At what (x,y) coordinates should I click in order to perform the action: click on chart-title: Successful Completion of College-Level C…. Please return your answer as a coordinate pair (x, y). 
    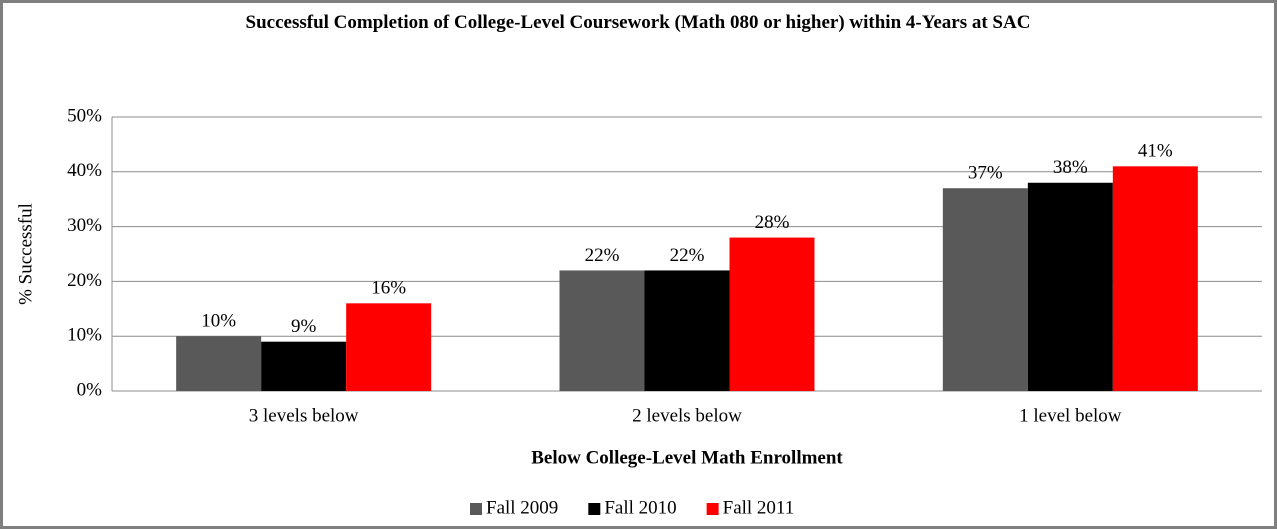
    Looking at the image, I should click on (638, 22).